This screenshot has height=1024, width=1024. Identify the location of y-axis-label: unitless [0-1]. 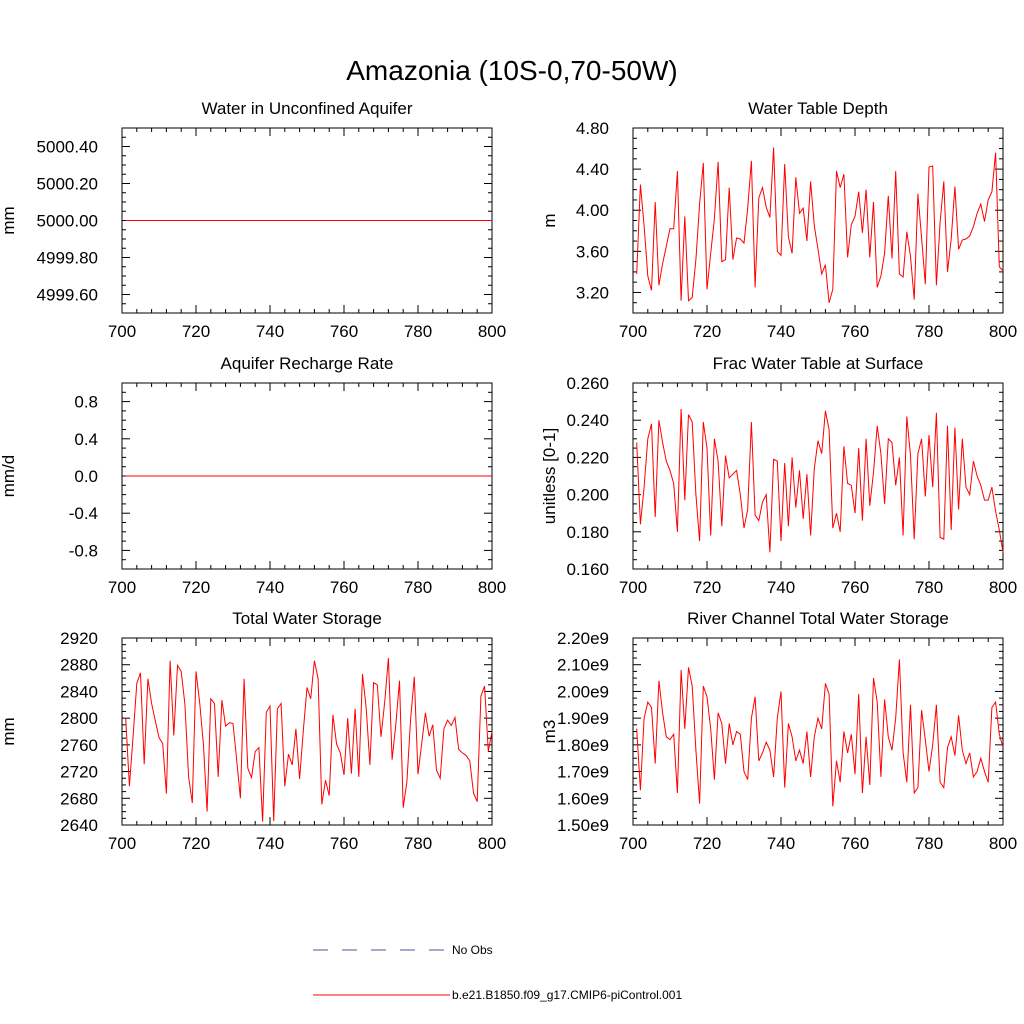
(549, 476).